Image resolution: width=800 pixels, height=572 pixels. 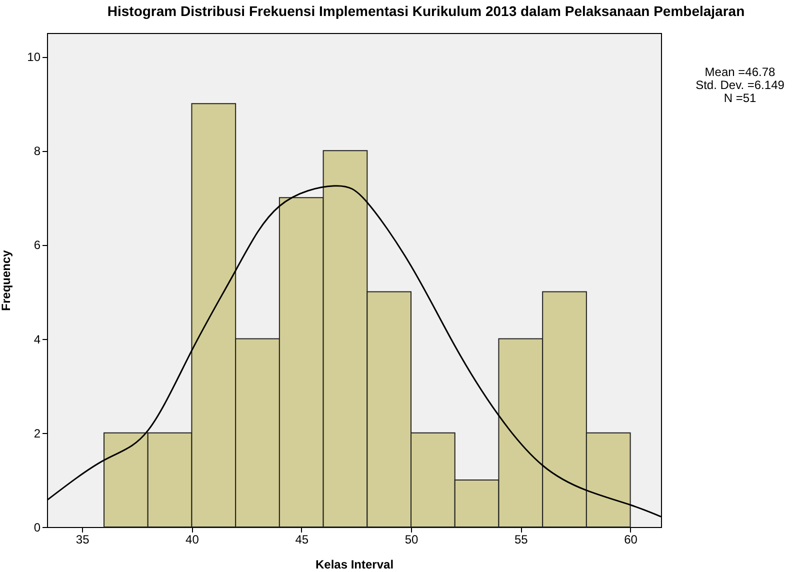 I want to click on x-axis-title: Kelas Interval, so click(x=354, y=565).